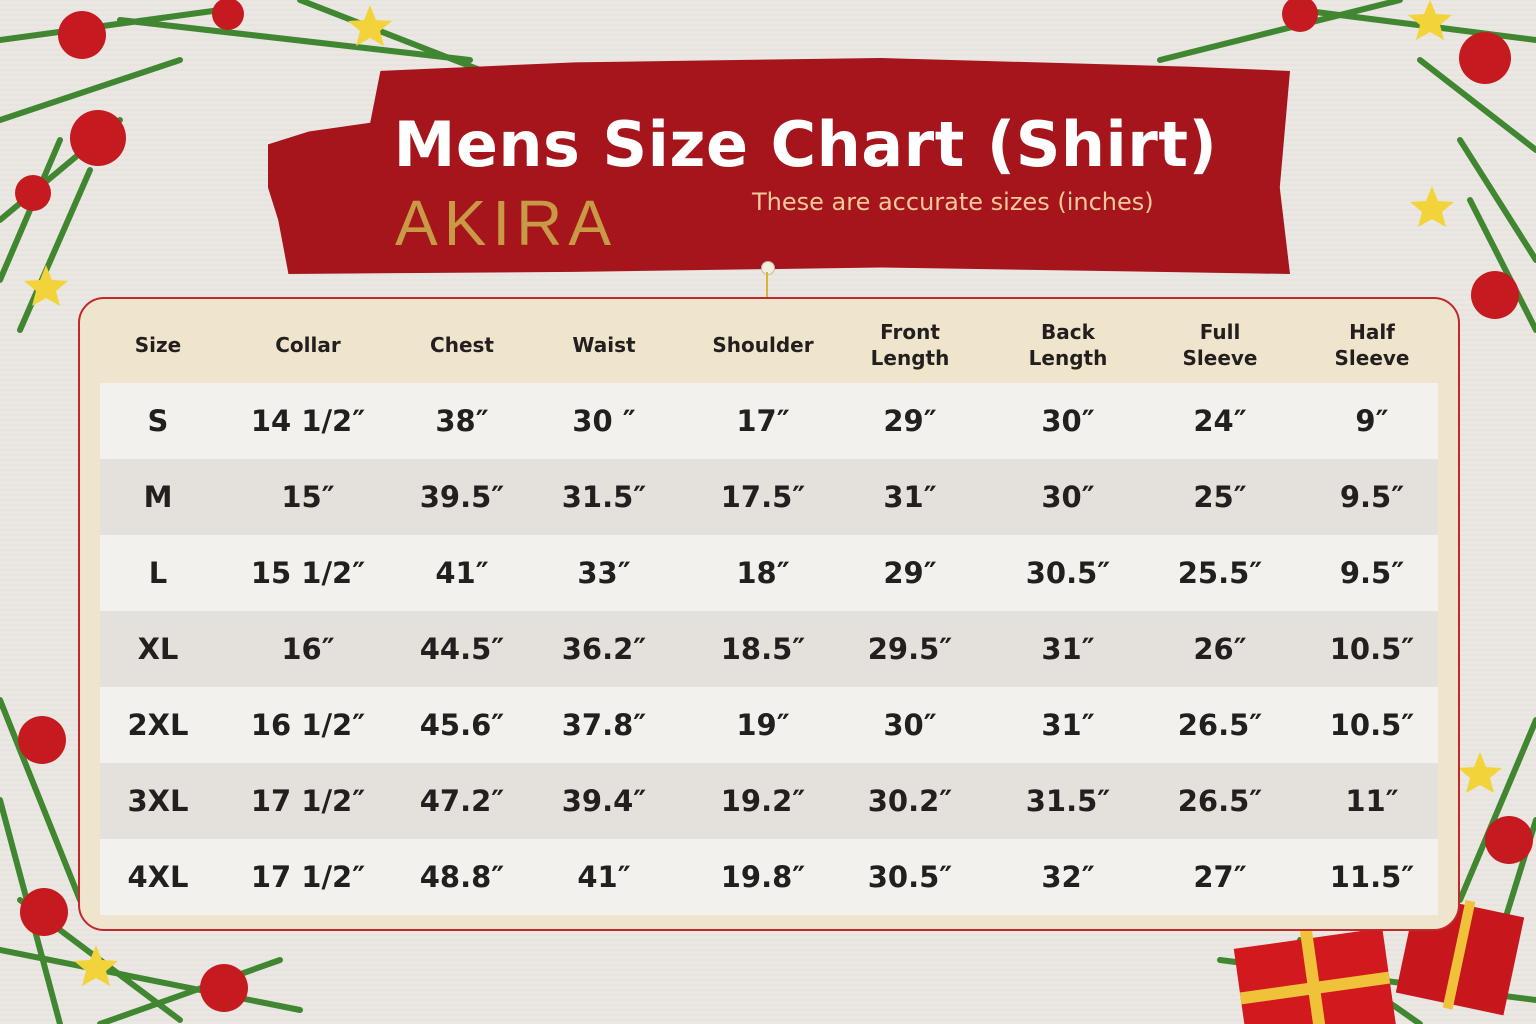 The image size is (1536, 1024). What do you see at coordinates (953, 202) in the screenshot?
I see `subtitle: These are accurate sizes (inches)` at bounding box center [953, 202].